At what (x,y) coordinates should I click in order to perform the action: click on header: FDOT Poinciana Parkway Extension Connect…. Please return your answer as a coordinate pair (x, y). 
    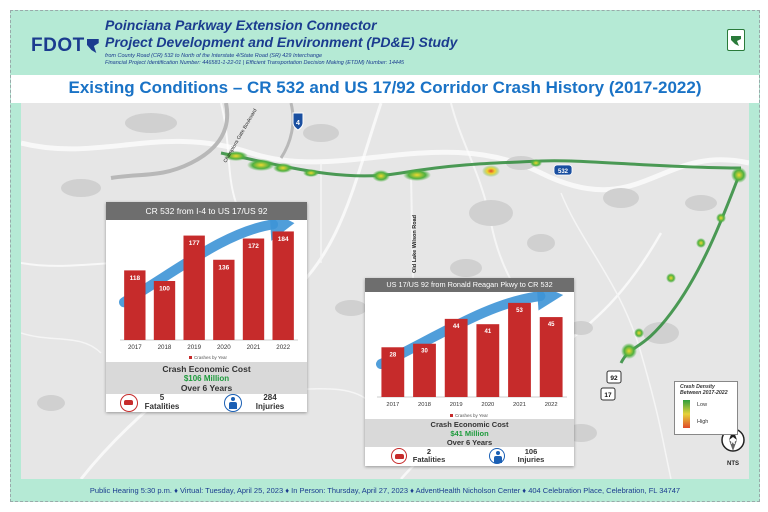
    Looking at the image, I should click on (385, 42).